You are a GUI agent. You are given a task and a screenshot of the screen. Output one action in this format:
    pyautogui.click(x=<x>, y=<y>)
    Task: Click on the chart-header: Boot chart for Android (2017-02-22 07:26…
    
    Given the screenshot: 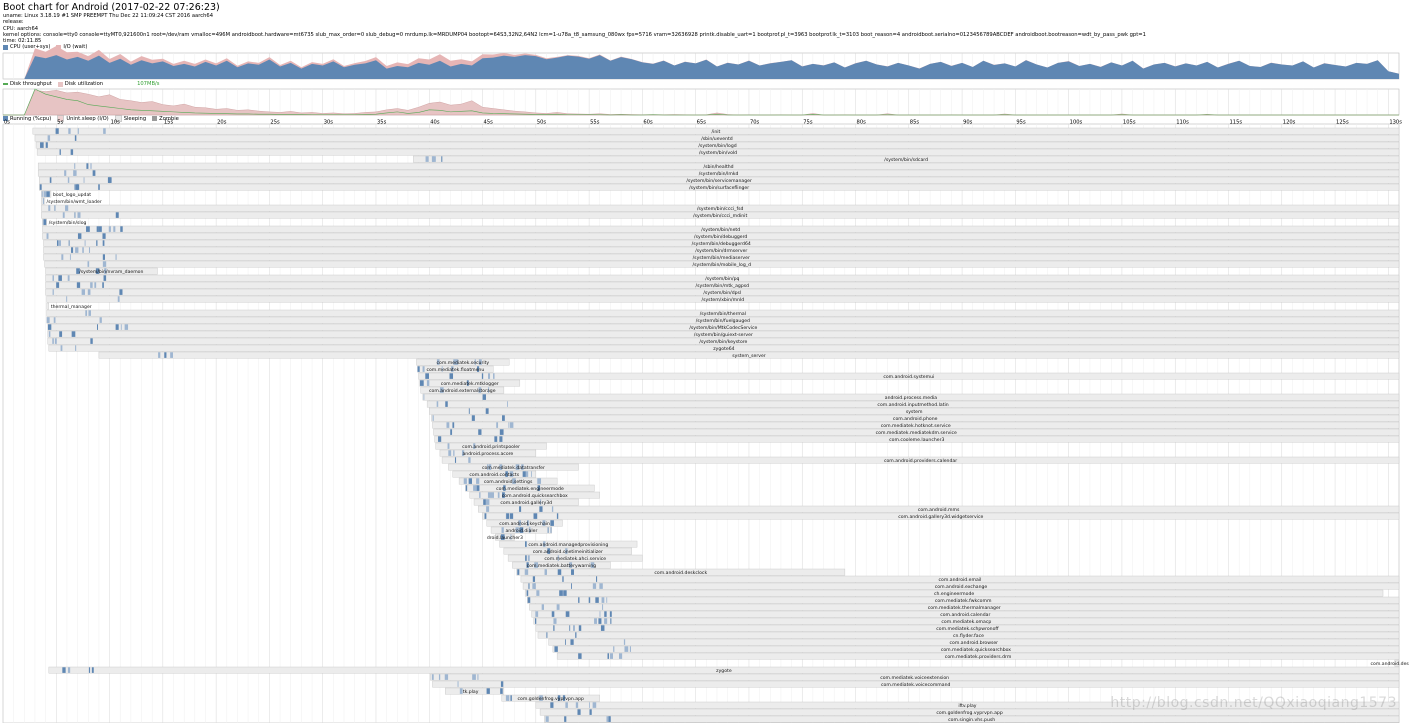 What is the action you would take?
    pyautogui.click(x=574, y=23)
    